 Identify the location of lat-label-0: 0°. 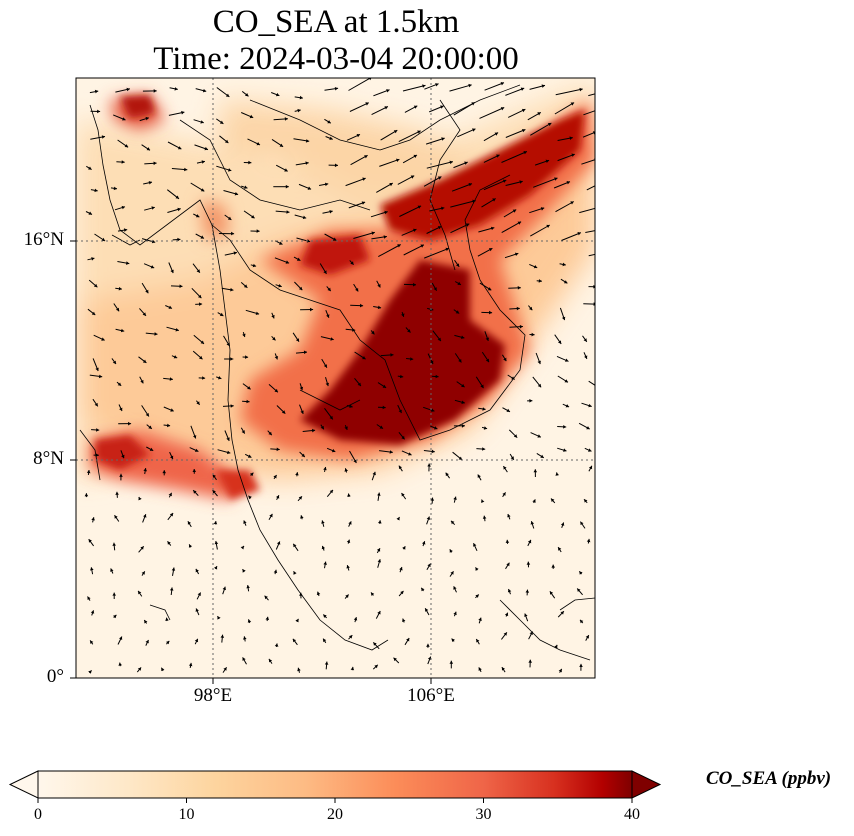
(55, 676).